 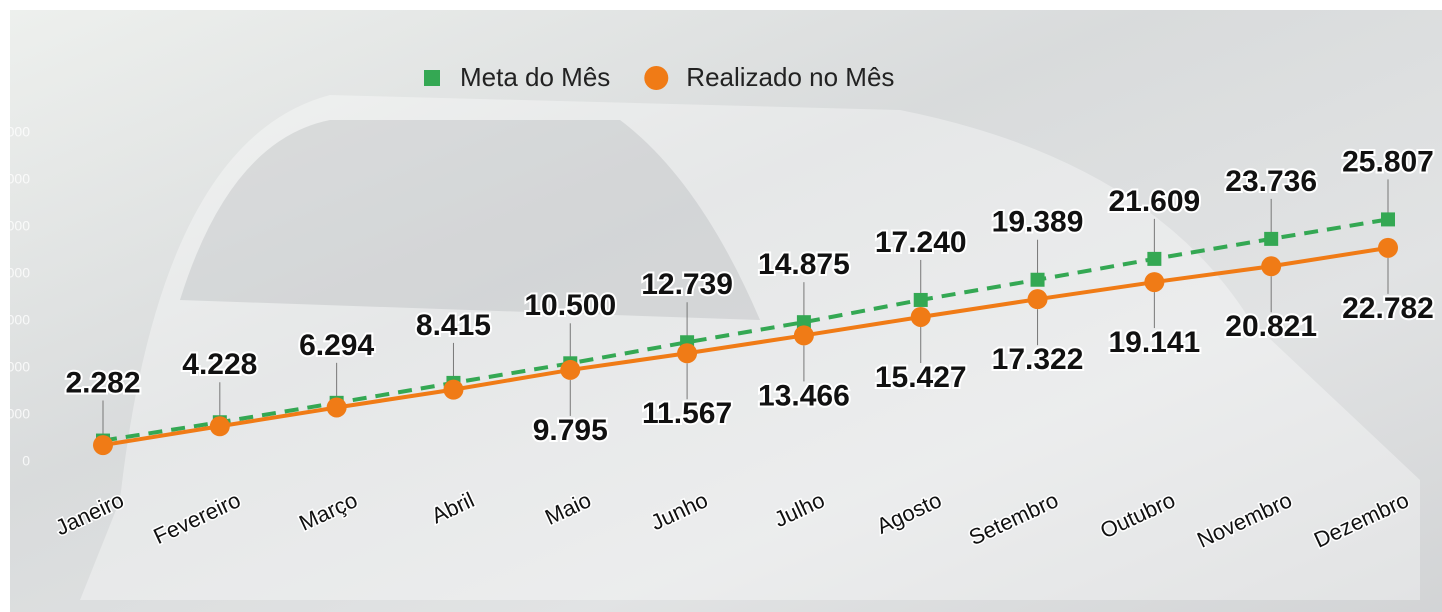 What do you see at coordinates (26, 461) in the screenshot?
I see `y-tick-label: 0` at bounding box center [26, 461].